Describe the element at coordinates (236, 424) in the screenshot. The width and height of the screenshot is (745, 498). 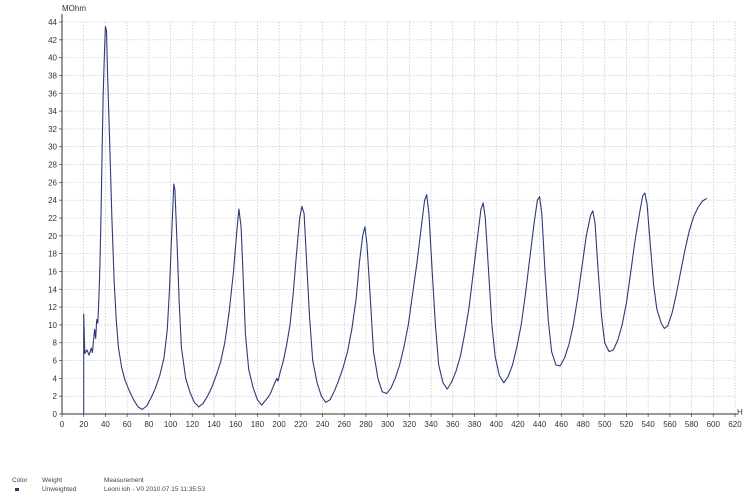
I see `x-tick-label: 160` at that location.